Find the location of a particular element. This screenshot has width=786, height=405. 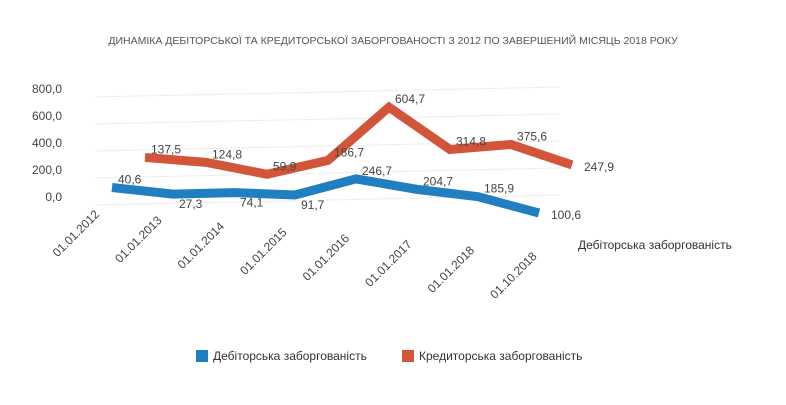

data-label: 74,1 is located at coordinates (252, 203).